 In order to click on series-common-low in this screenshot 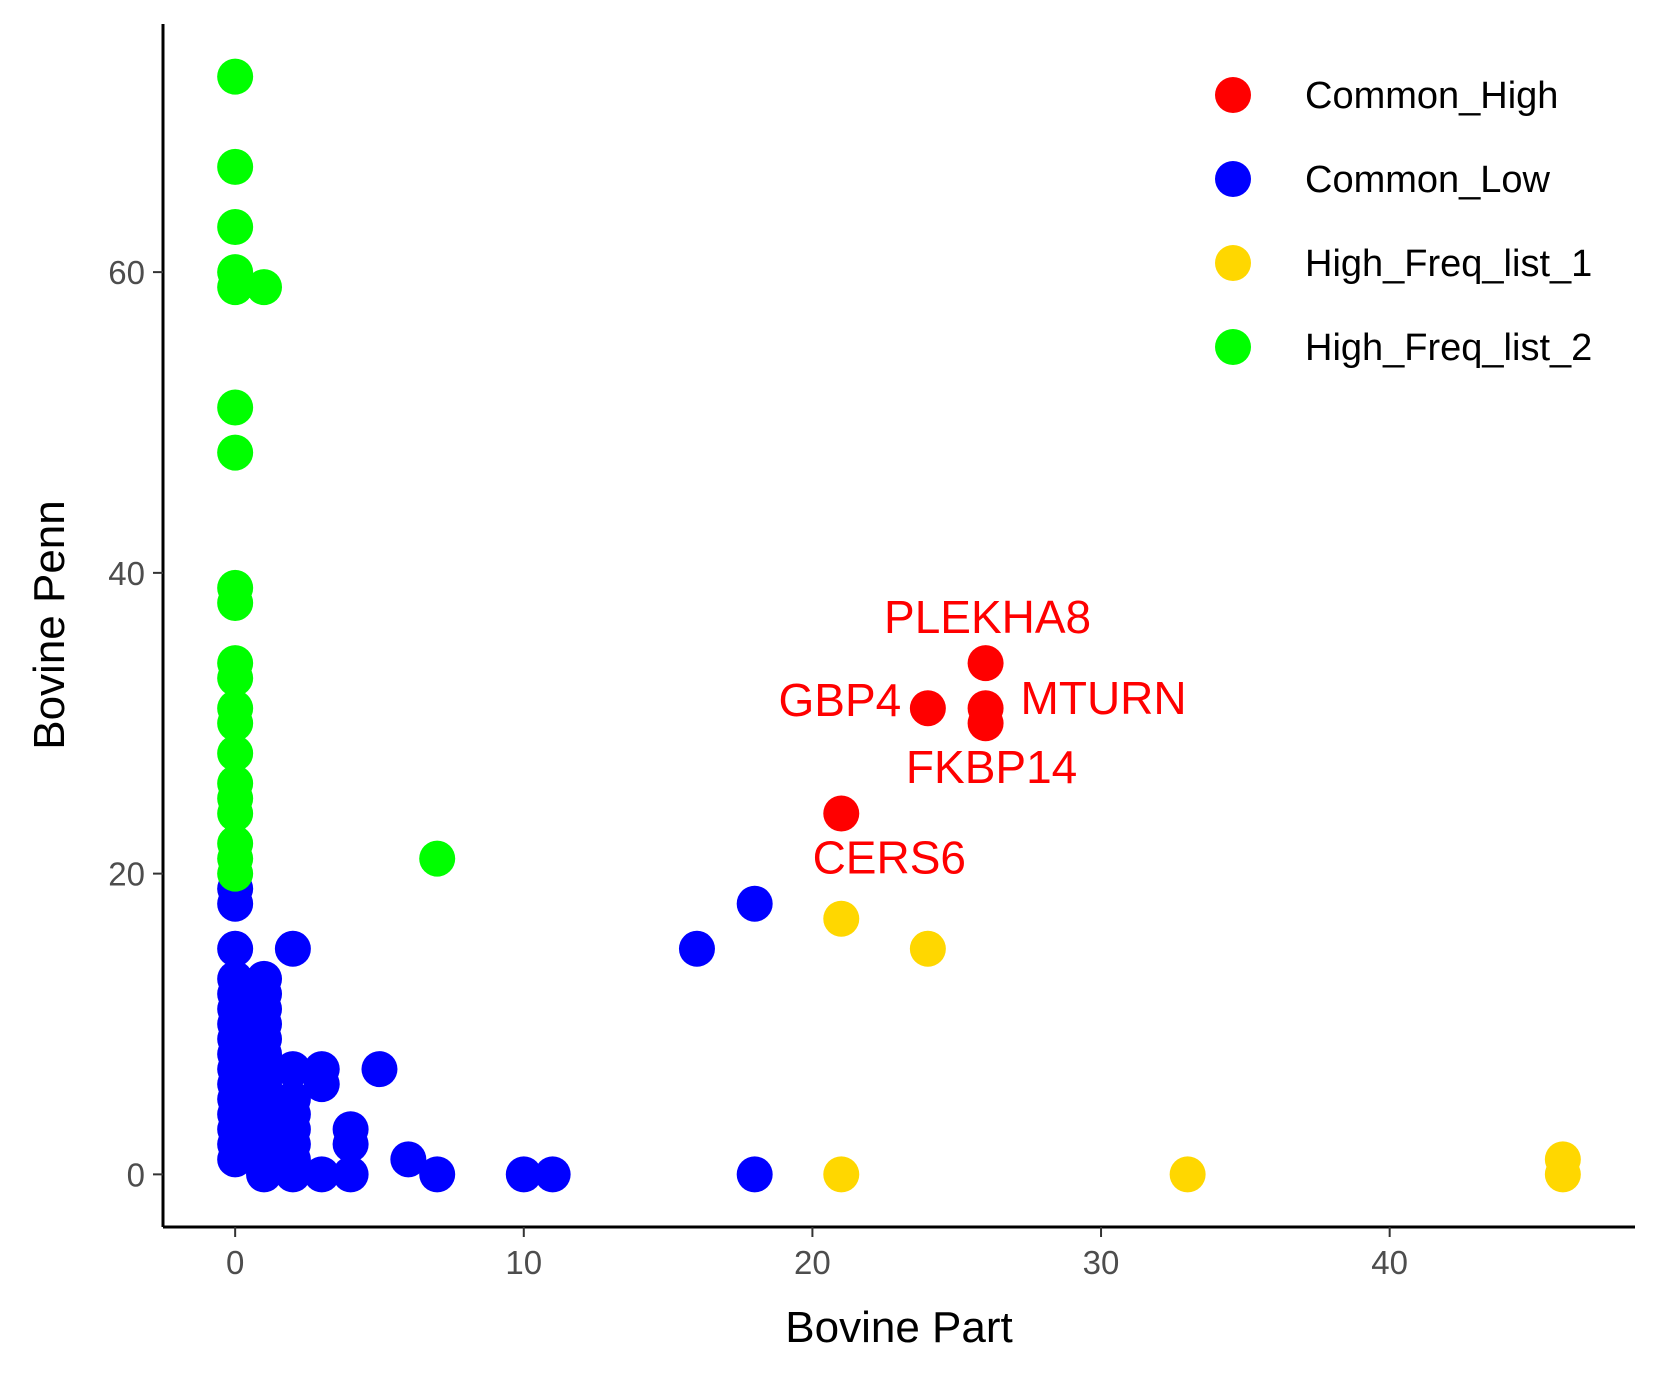, I will do `click(495, 1031)`.